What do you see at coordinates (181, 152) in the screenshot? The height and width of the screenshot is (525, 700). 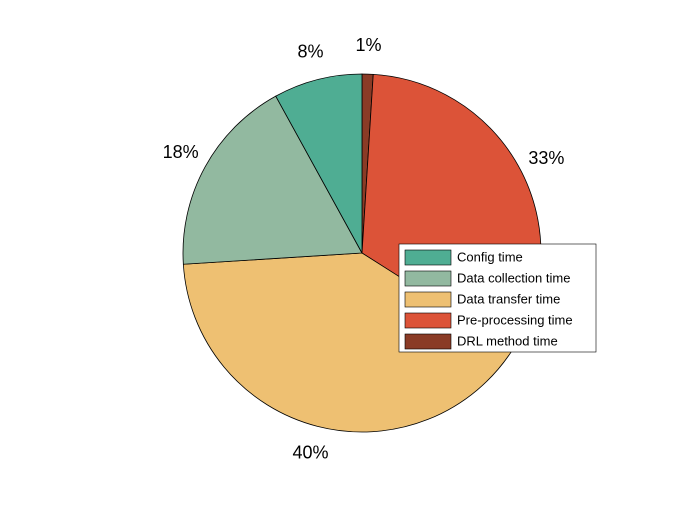 I see `pie-label-data-collection-time: 18%` at bounding box center [181, 152].